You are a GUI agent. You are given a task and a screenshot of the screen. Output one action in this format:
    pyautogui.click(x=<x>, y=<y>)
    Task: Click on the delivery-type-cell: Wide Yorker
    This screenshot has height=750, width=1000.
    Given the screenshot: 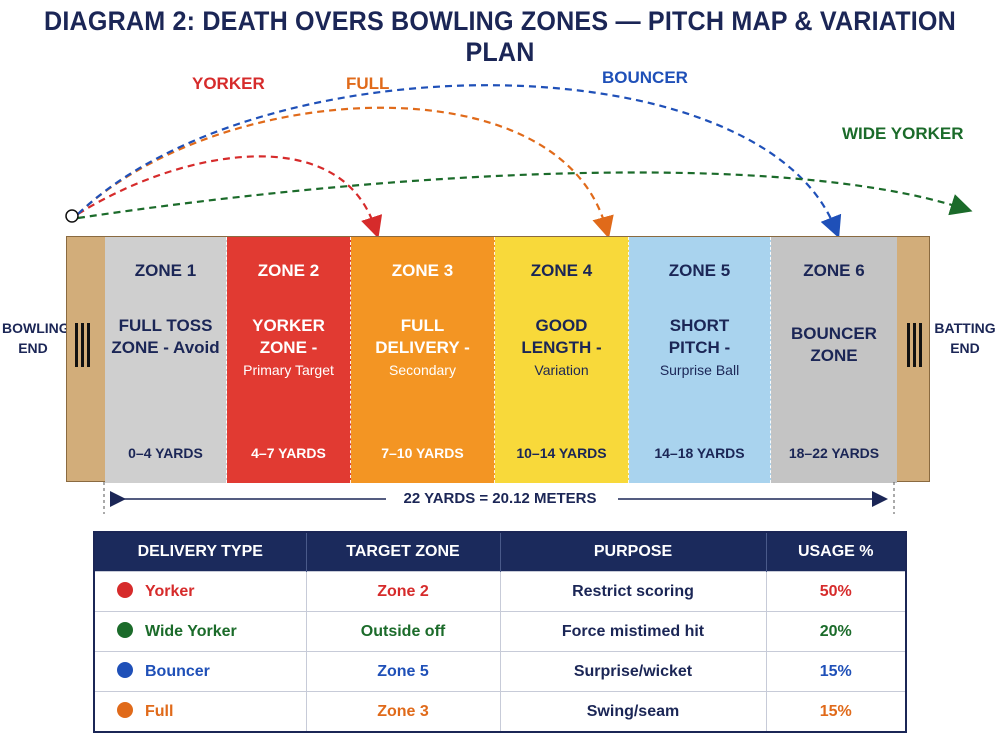 What is the action you would take?
    pyautogui.click(x=200, y=631)
    